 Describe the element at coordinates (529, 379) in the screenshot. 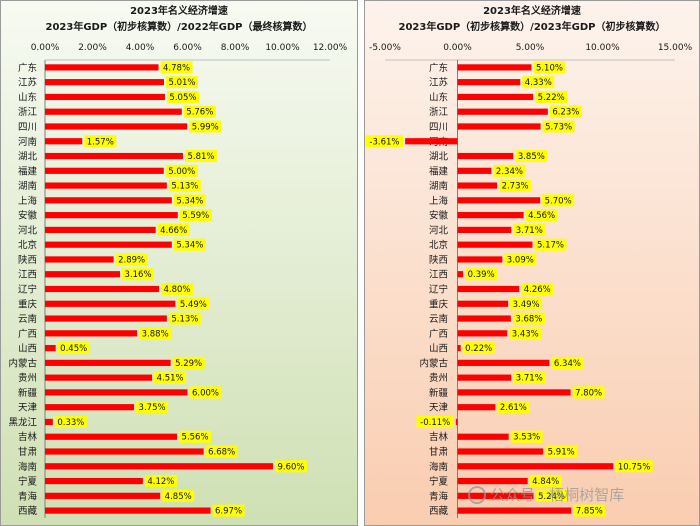

I see `data-label: 3.71%` at that location.